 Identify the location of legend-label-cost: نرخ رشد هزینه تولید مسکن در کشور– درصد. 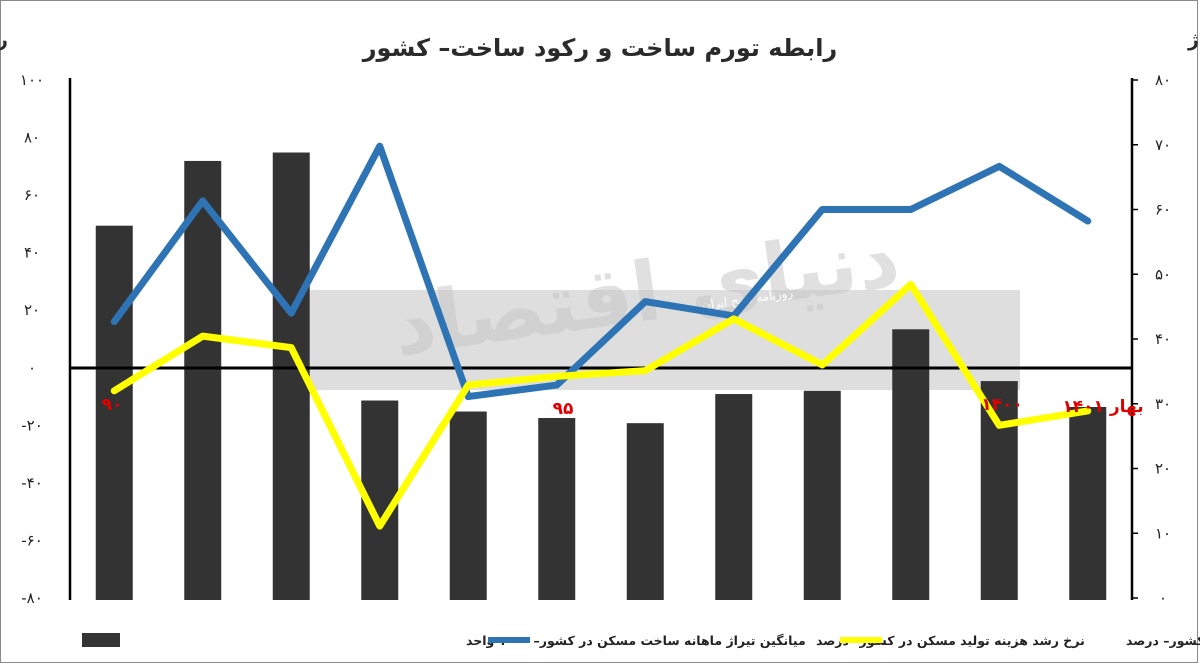
(950, 640).